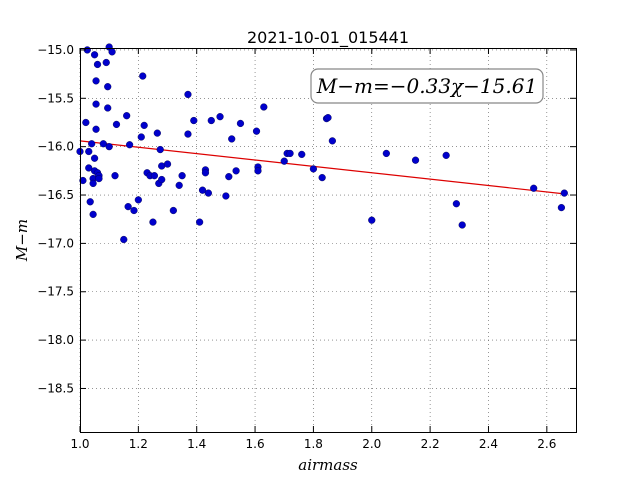 This screenshot has width=640, height=480. I want to click on y-tick-label: −15.0, so click(55, 50).